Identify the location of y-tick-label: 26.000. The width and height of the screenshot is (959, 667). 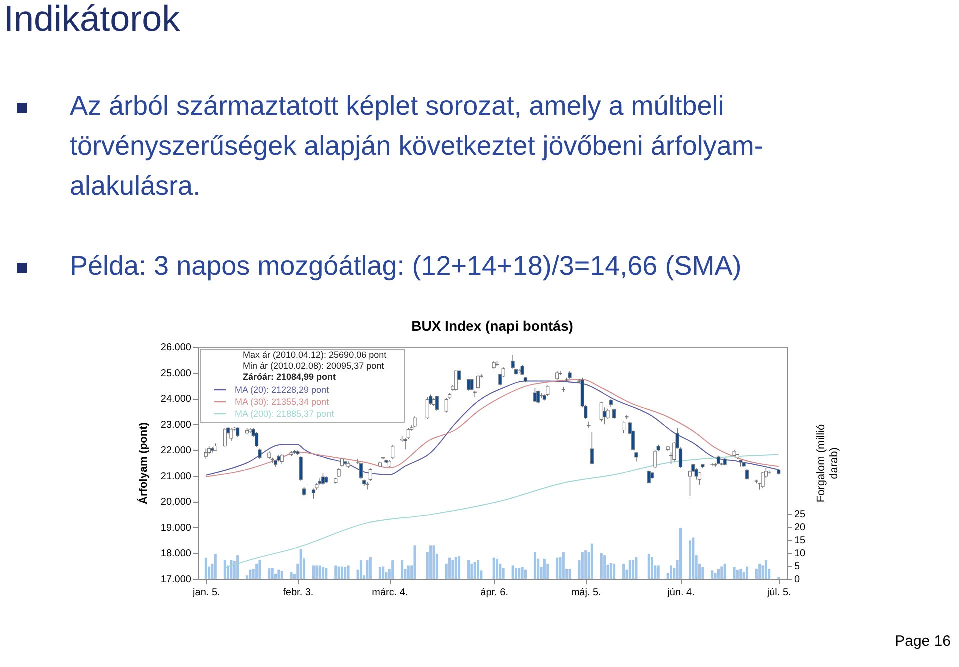
(176, 348).